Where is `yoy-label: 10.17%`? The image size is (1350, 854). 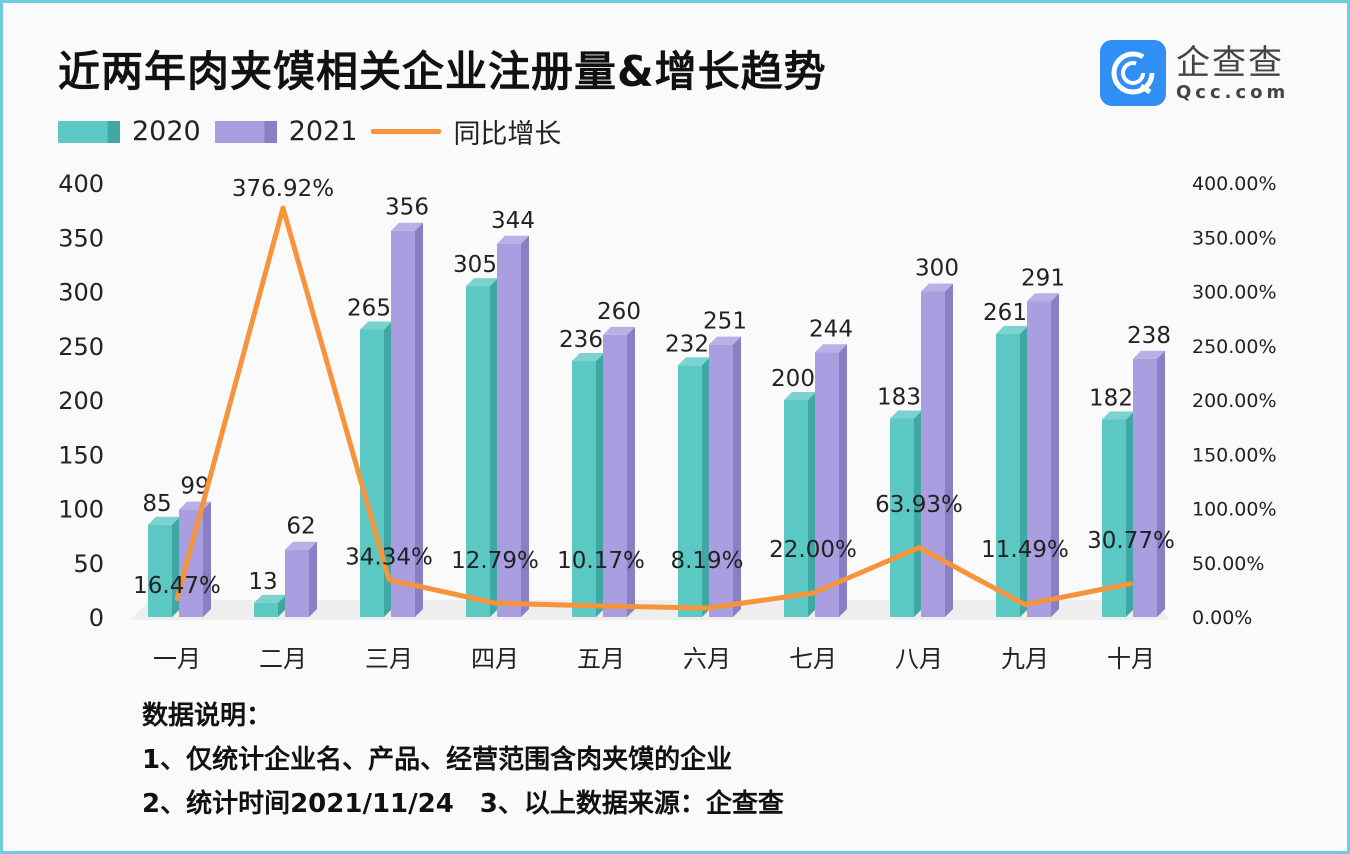
yoy-label: 10.17% is located at coordinates (601, 561).